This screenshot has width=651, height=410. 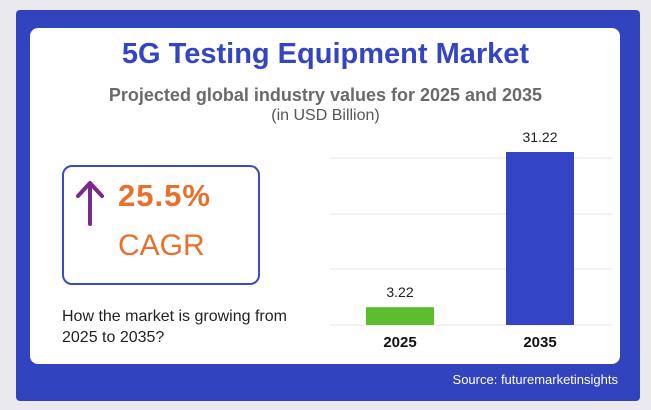 I want to click on chart-title: 5G Testing Equipment Market, so click(x=325, y=54).